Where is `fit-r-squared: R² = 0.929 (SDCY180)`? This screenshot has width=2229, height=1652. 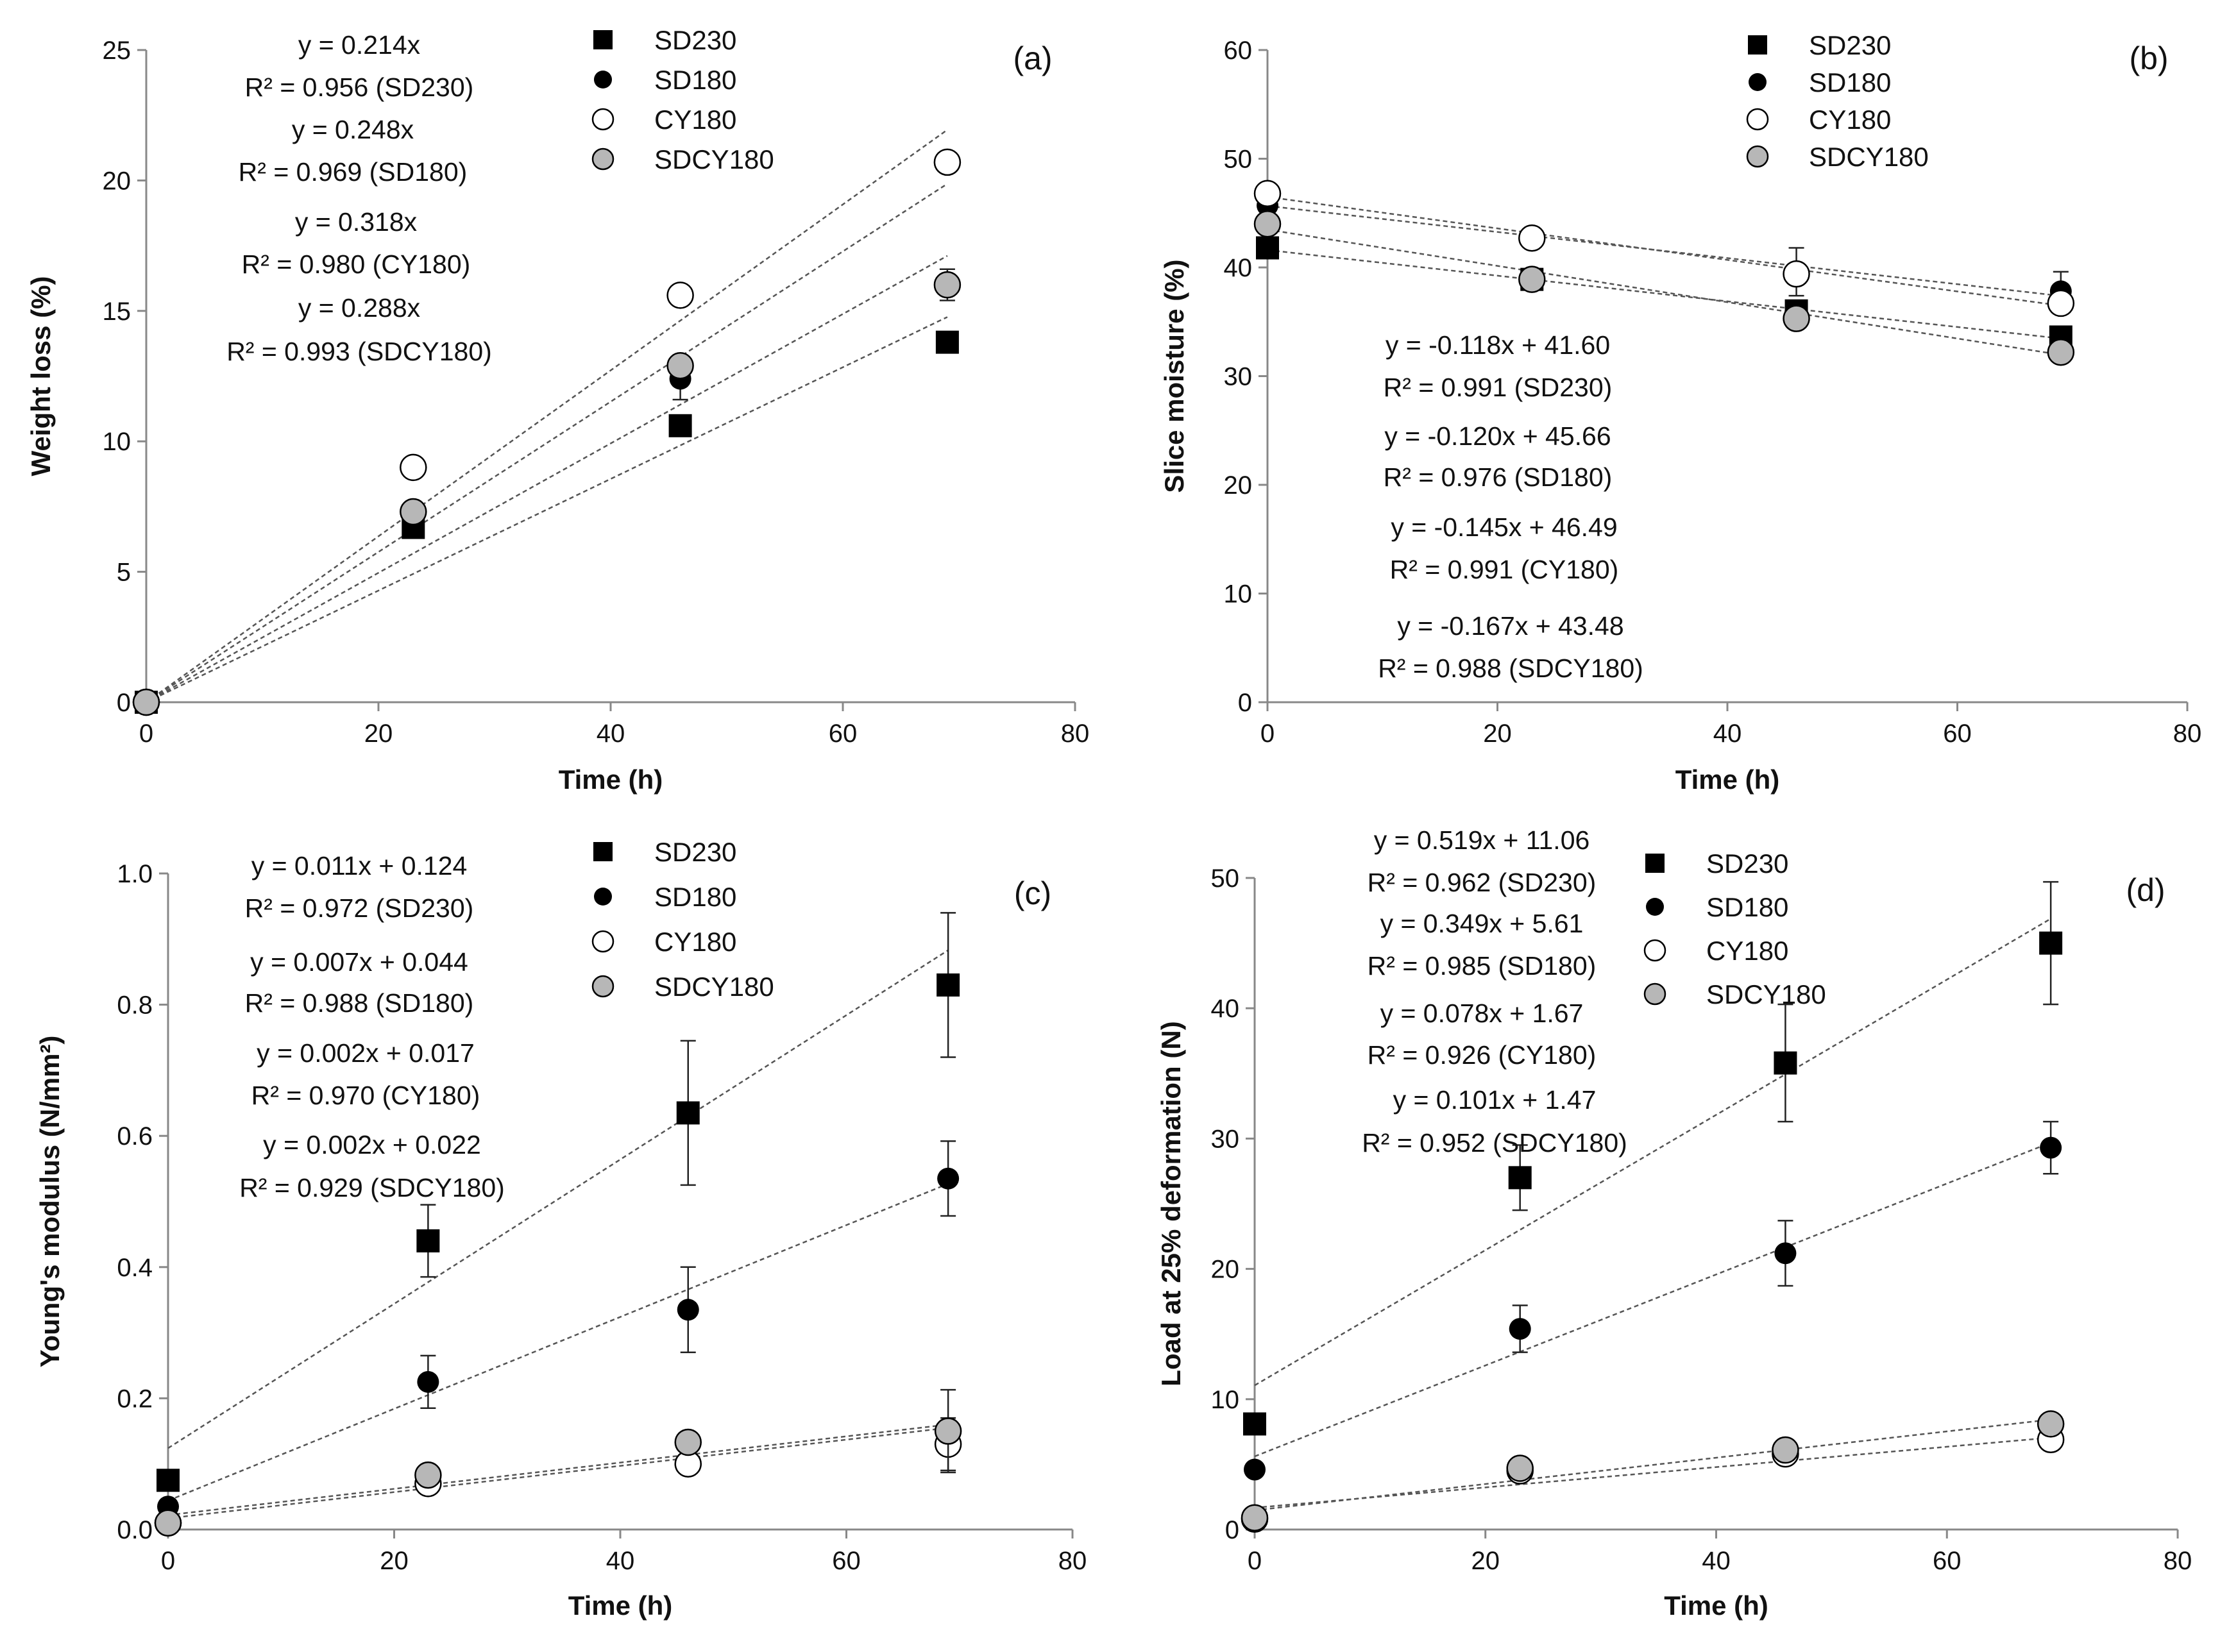 fit-r-squared: R² = 0.929 (SDCY180) is located at coordinates (372, 1187).